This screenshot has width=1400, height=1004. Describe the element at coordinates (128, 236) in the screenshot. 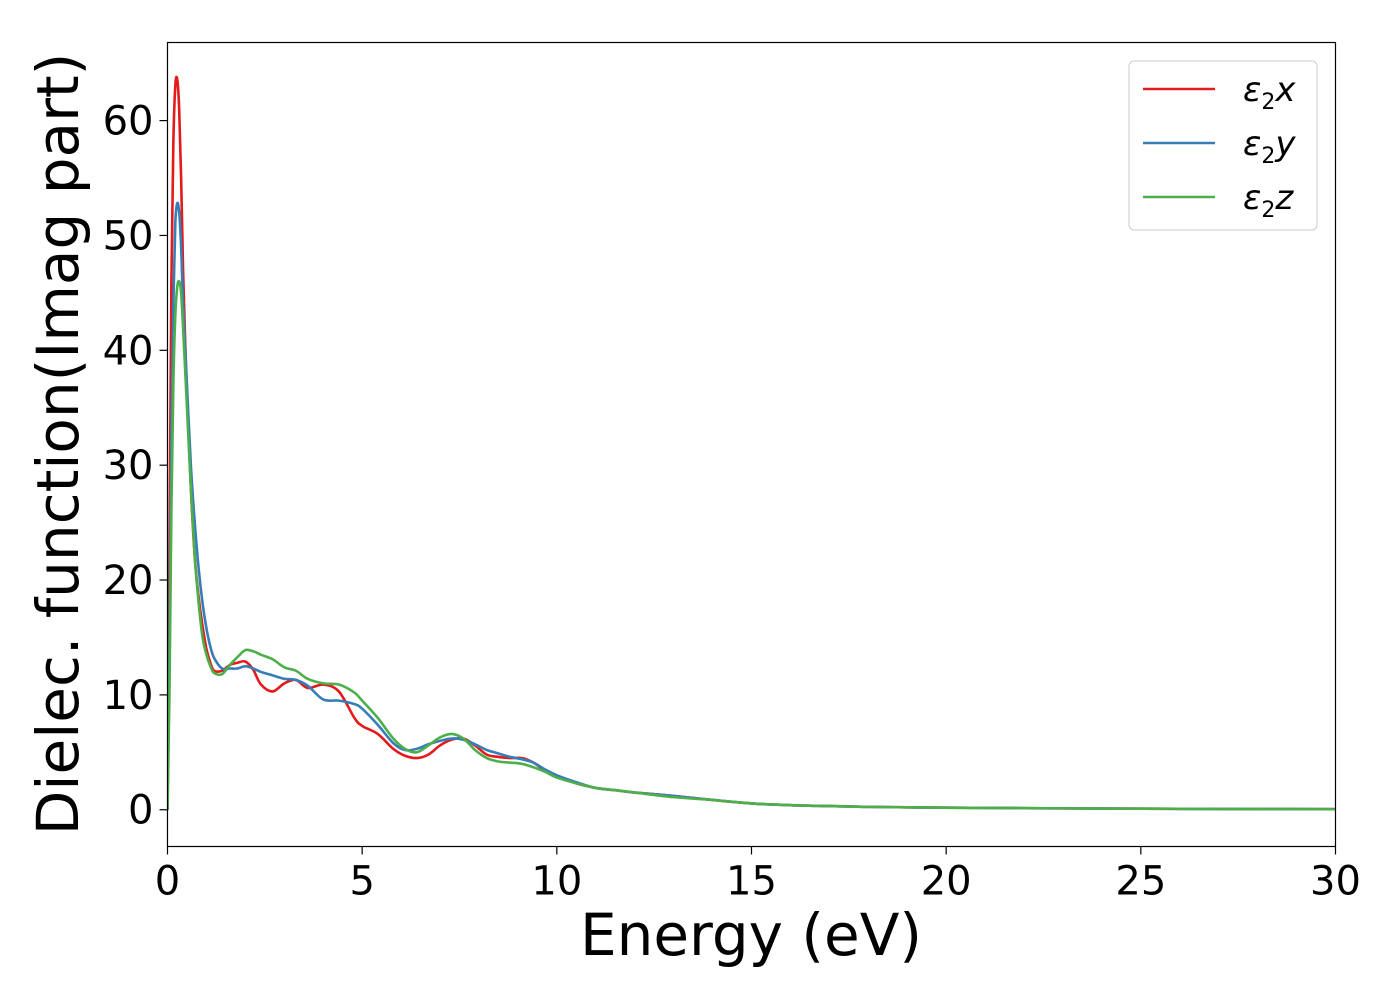

I see `y-tick-label: 50` at that location.